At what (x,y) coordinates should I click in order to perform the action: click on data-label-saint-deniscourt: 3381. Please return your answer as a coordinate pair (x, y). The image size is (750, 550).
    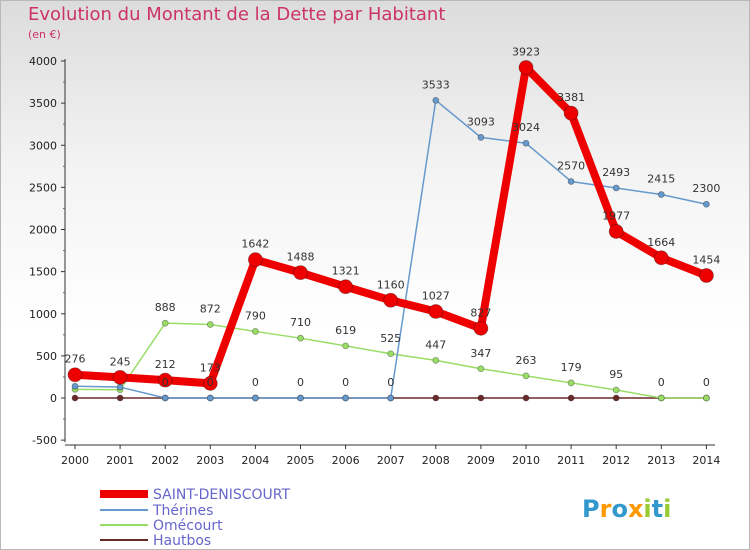
    Looking at the image, I should click on (571, 97).